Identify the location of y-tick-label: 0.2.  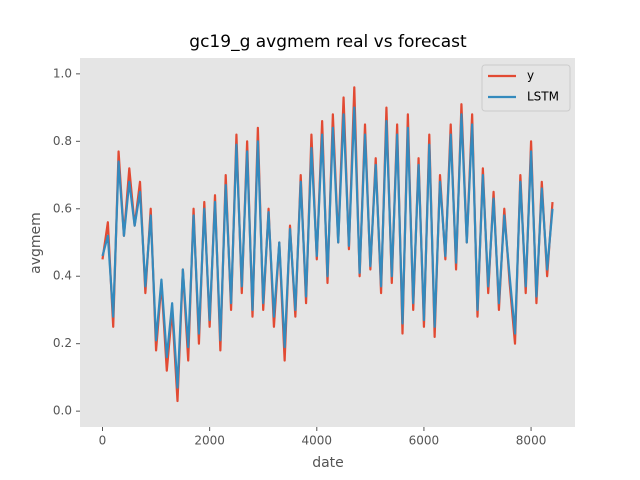
(62, 343).